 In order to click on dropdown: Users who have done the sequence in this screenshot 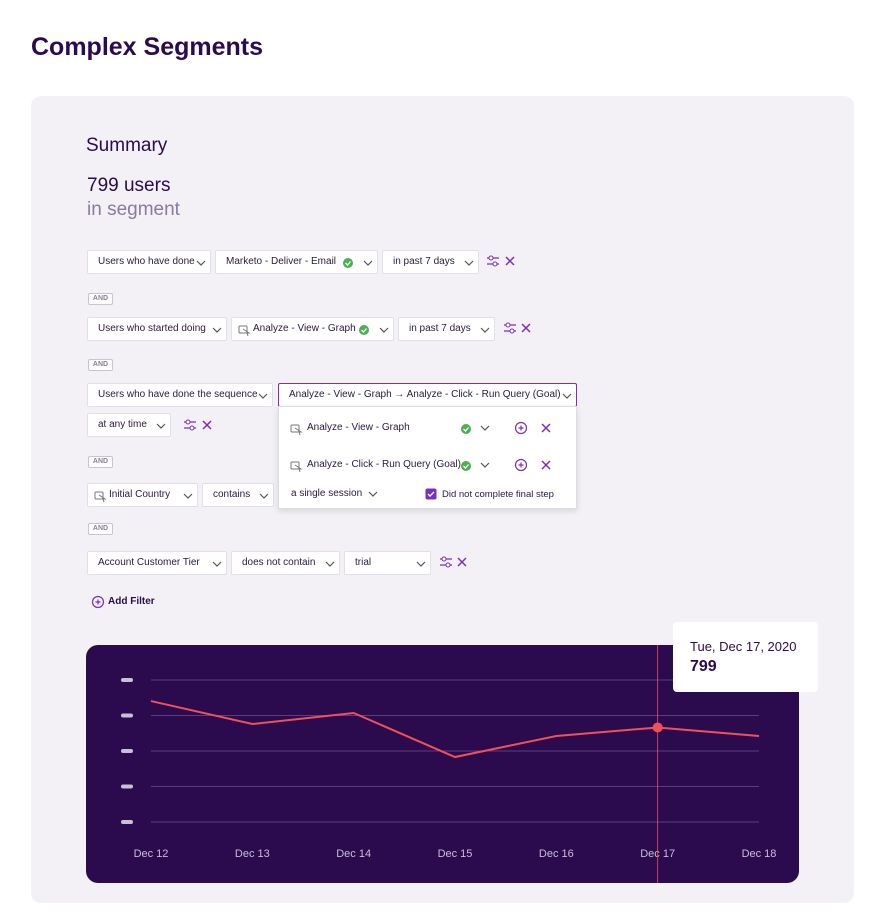, I will do `click(180, 395)`.